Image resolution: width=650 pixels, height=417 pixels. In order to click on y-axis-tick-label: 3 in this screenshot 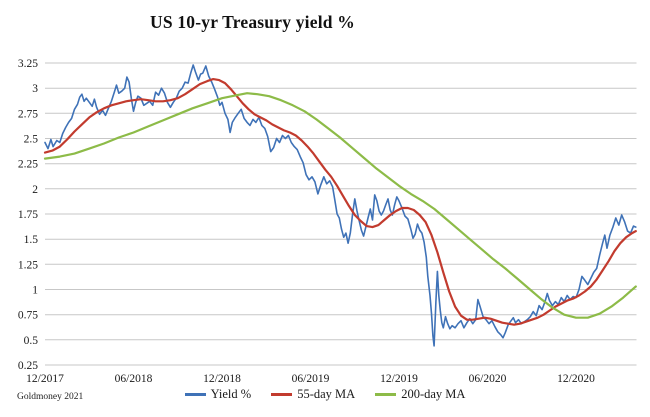, I will do `click(35, 89)`.